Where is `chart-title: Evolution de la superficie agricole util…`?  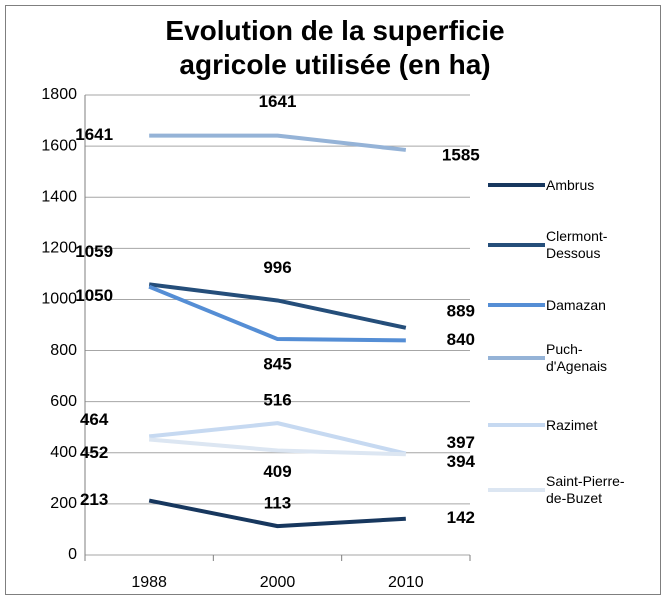 chart-title: Evolution de la superficie agricole util… is located at coordinates (335, 47).